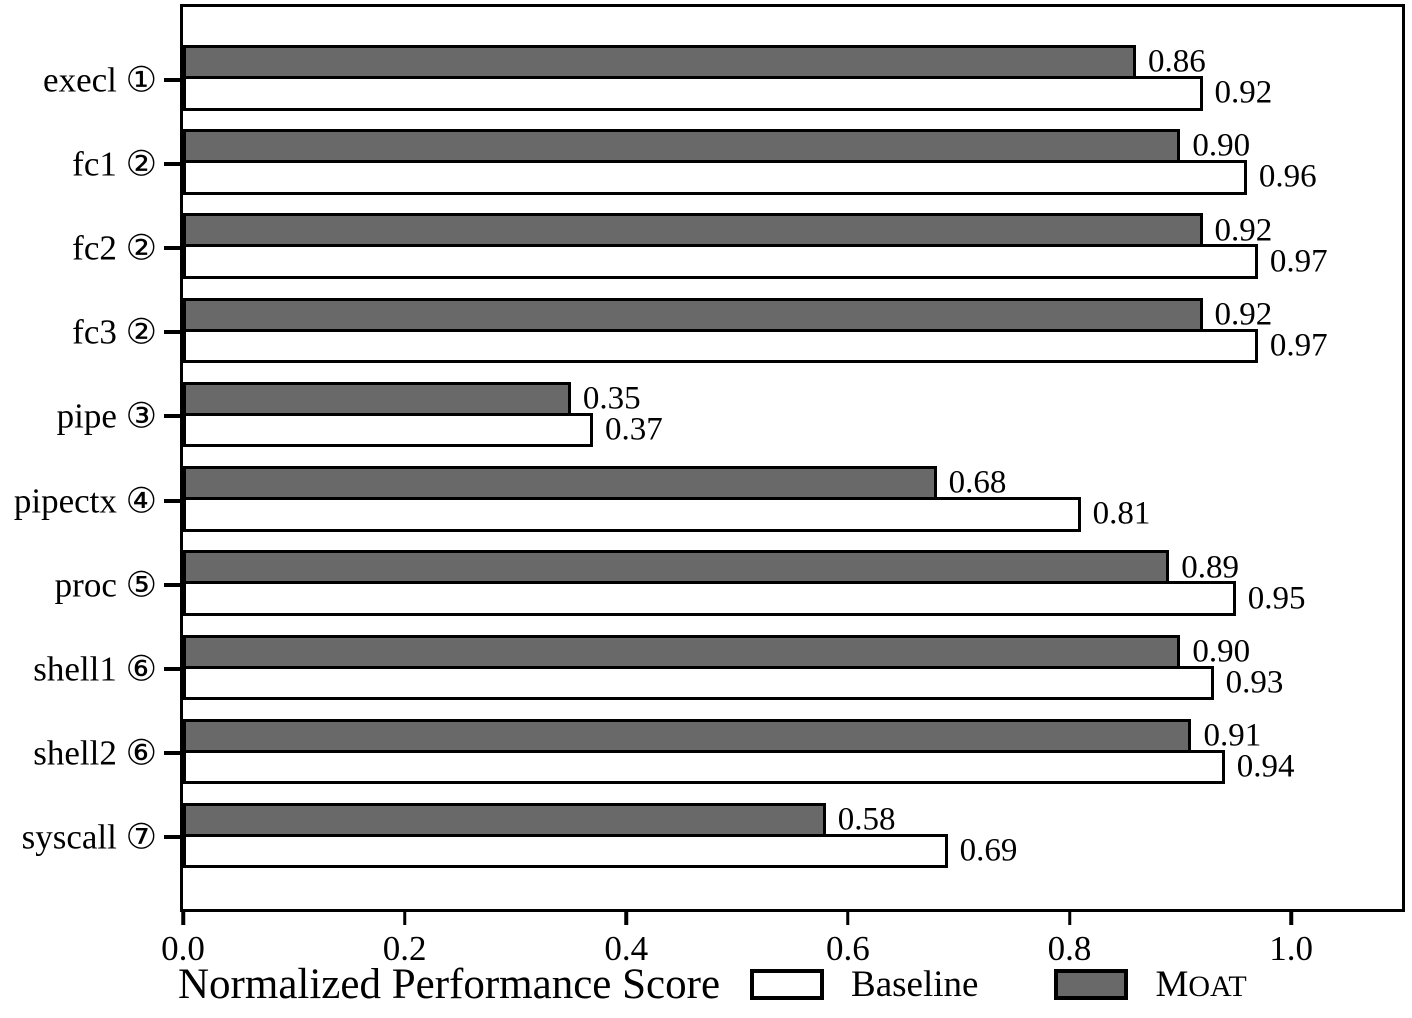  I want to click on bar-value-label: 0.81, so click(1121, 513).